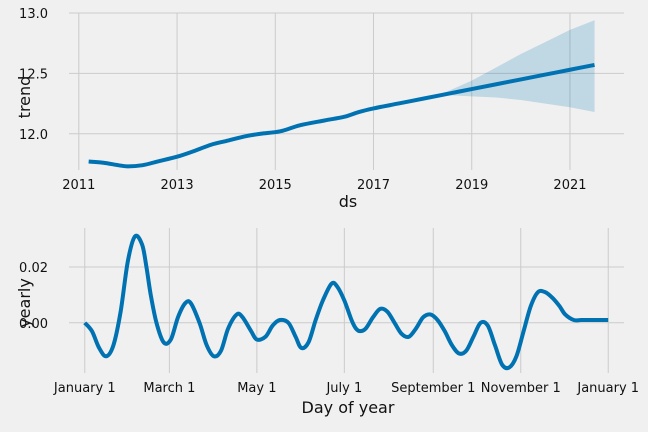 This screenshot has width=648, height=432. Describe the element at coordinates (348, 407) in the screenshot. I see `yearly-x-axis-label: Day of year` at that location.